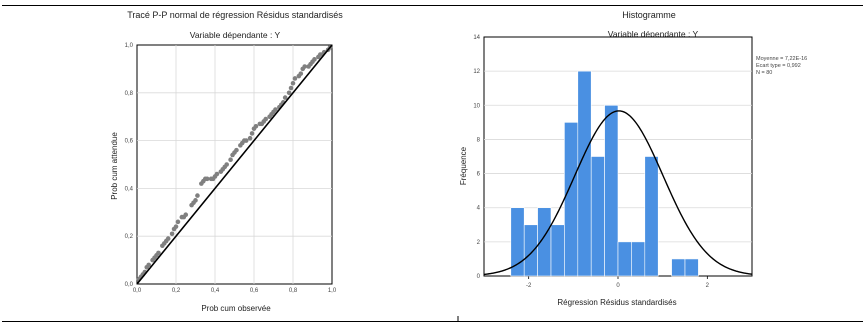 Image resolution: width=865 pixels, height=326 pixels. What do you see at coordinates (479, 209) in the screenshot?
I see `hist-ytick-label: 4` at bounding box center [479, 209].